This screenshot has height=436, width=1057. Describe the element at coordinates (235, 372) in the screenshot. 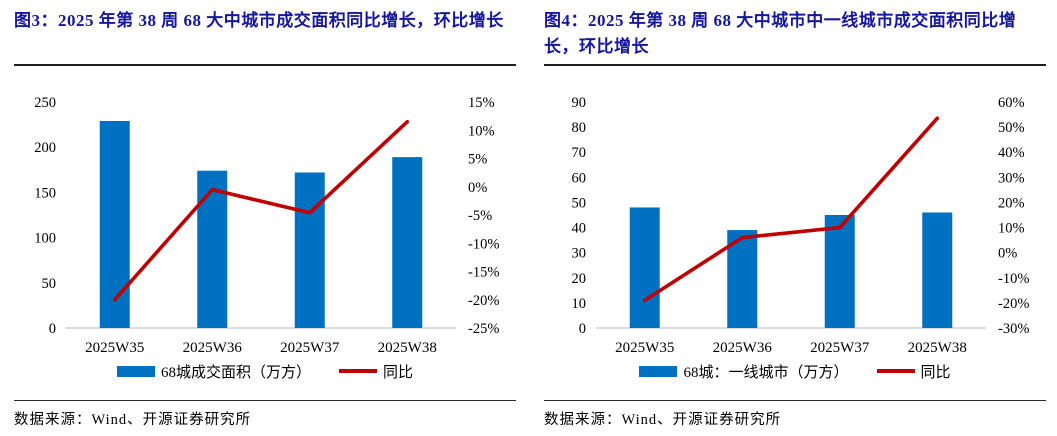

I see `legend-label: 68城成交面积（万方）` at that location.